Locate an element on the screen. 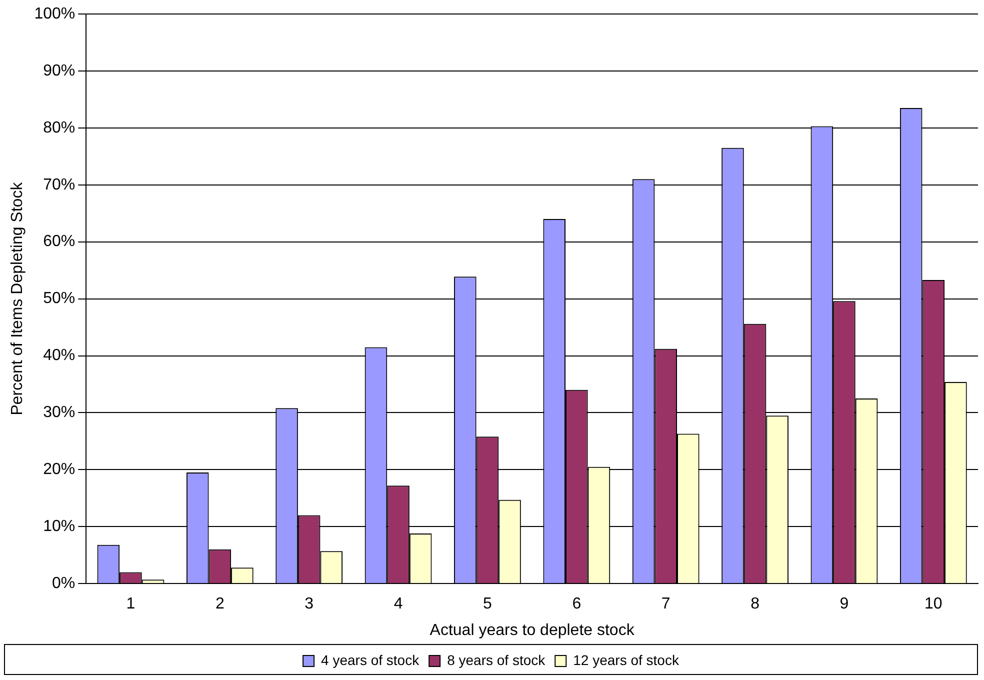  x-tick-label: 7 is located at coordinates (665, 604).